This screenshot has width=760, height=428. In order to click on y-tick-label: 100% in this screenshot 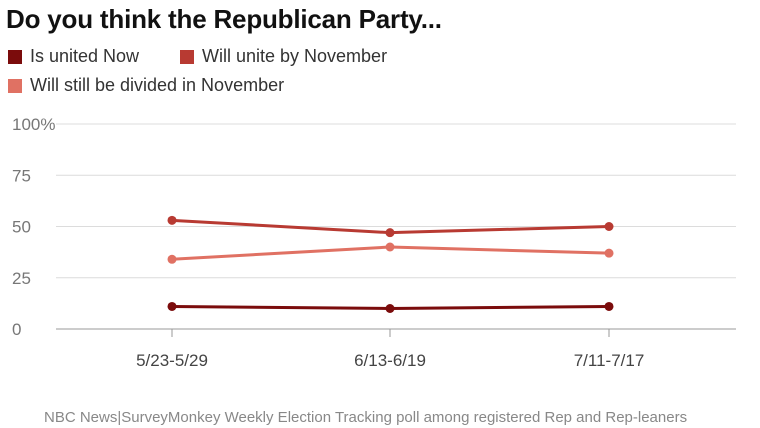, I will do `click(33, 124)`.